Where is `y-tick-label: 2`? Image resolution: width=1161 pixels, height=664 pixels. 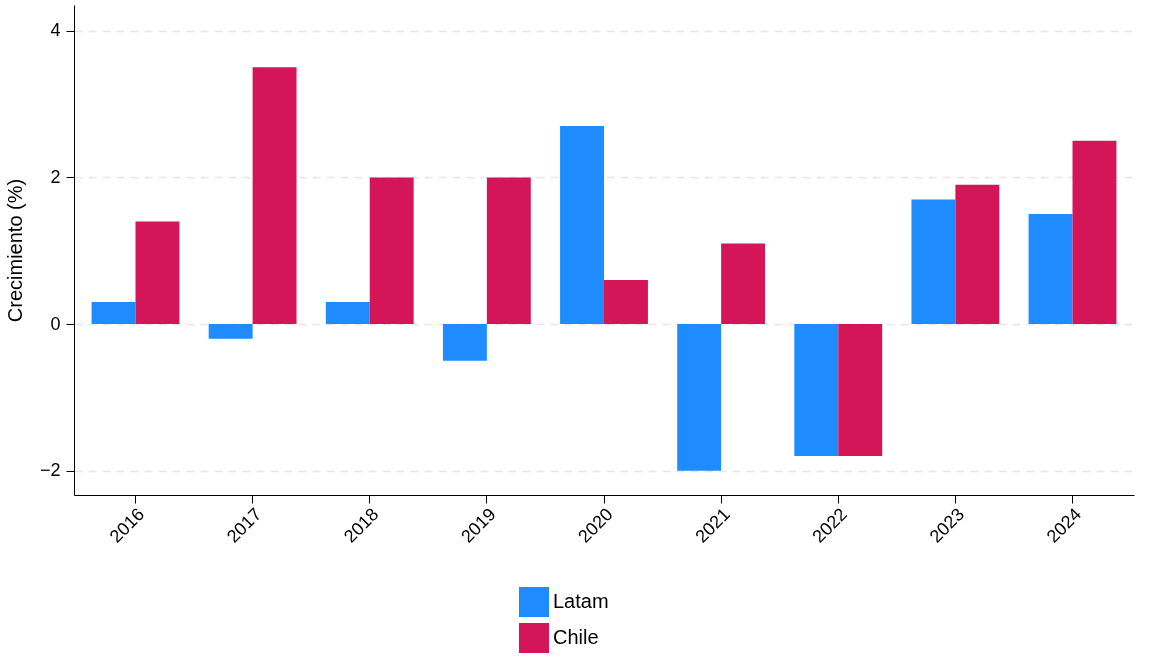 y-tick-label: 2 is located at coordinates (55, 176).